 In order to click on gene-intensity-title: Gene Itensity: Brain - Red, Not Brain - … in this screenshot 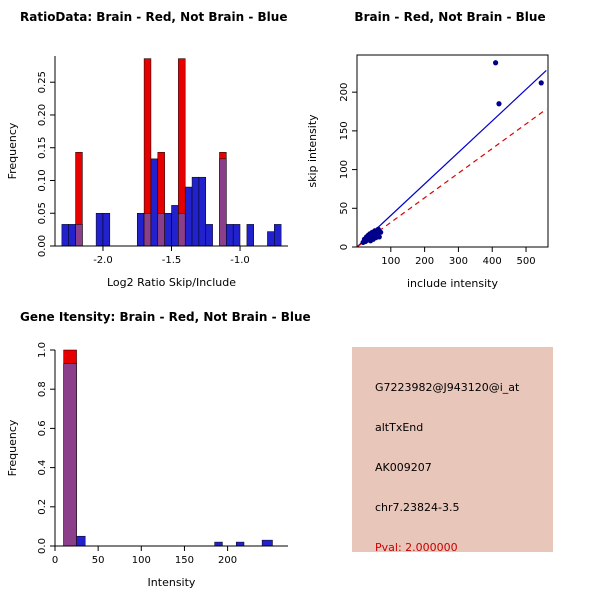, I will do `click(165, 317)`.